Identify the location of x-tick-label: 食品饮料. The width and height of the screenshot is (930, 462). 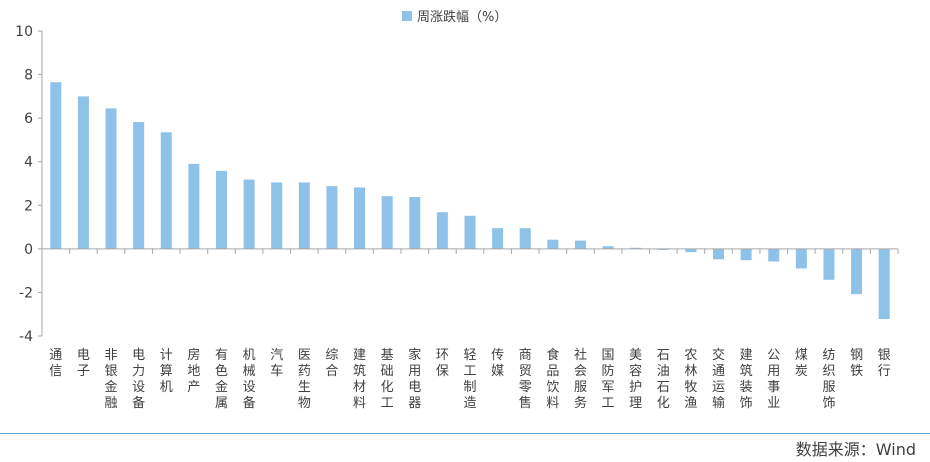
(552, 379).